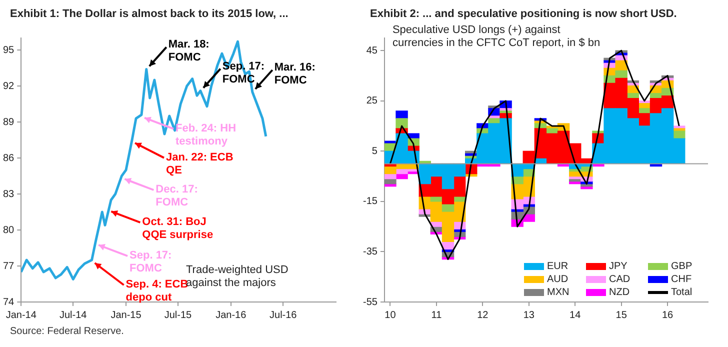 This screenshot has width=728, height=347. What do you see at coordinates (9, 266) in the screenshot?
I see `y-tick-label: 77` at bounding box center [9, 266].